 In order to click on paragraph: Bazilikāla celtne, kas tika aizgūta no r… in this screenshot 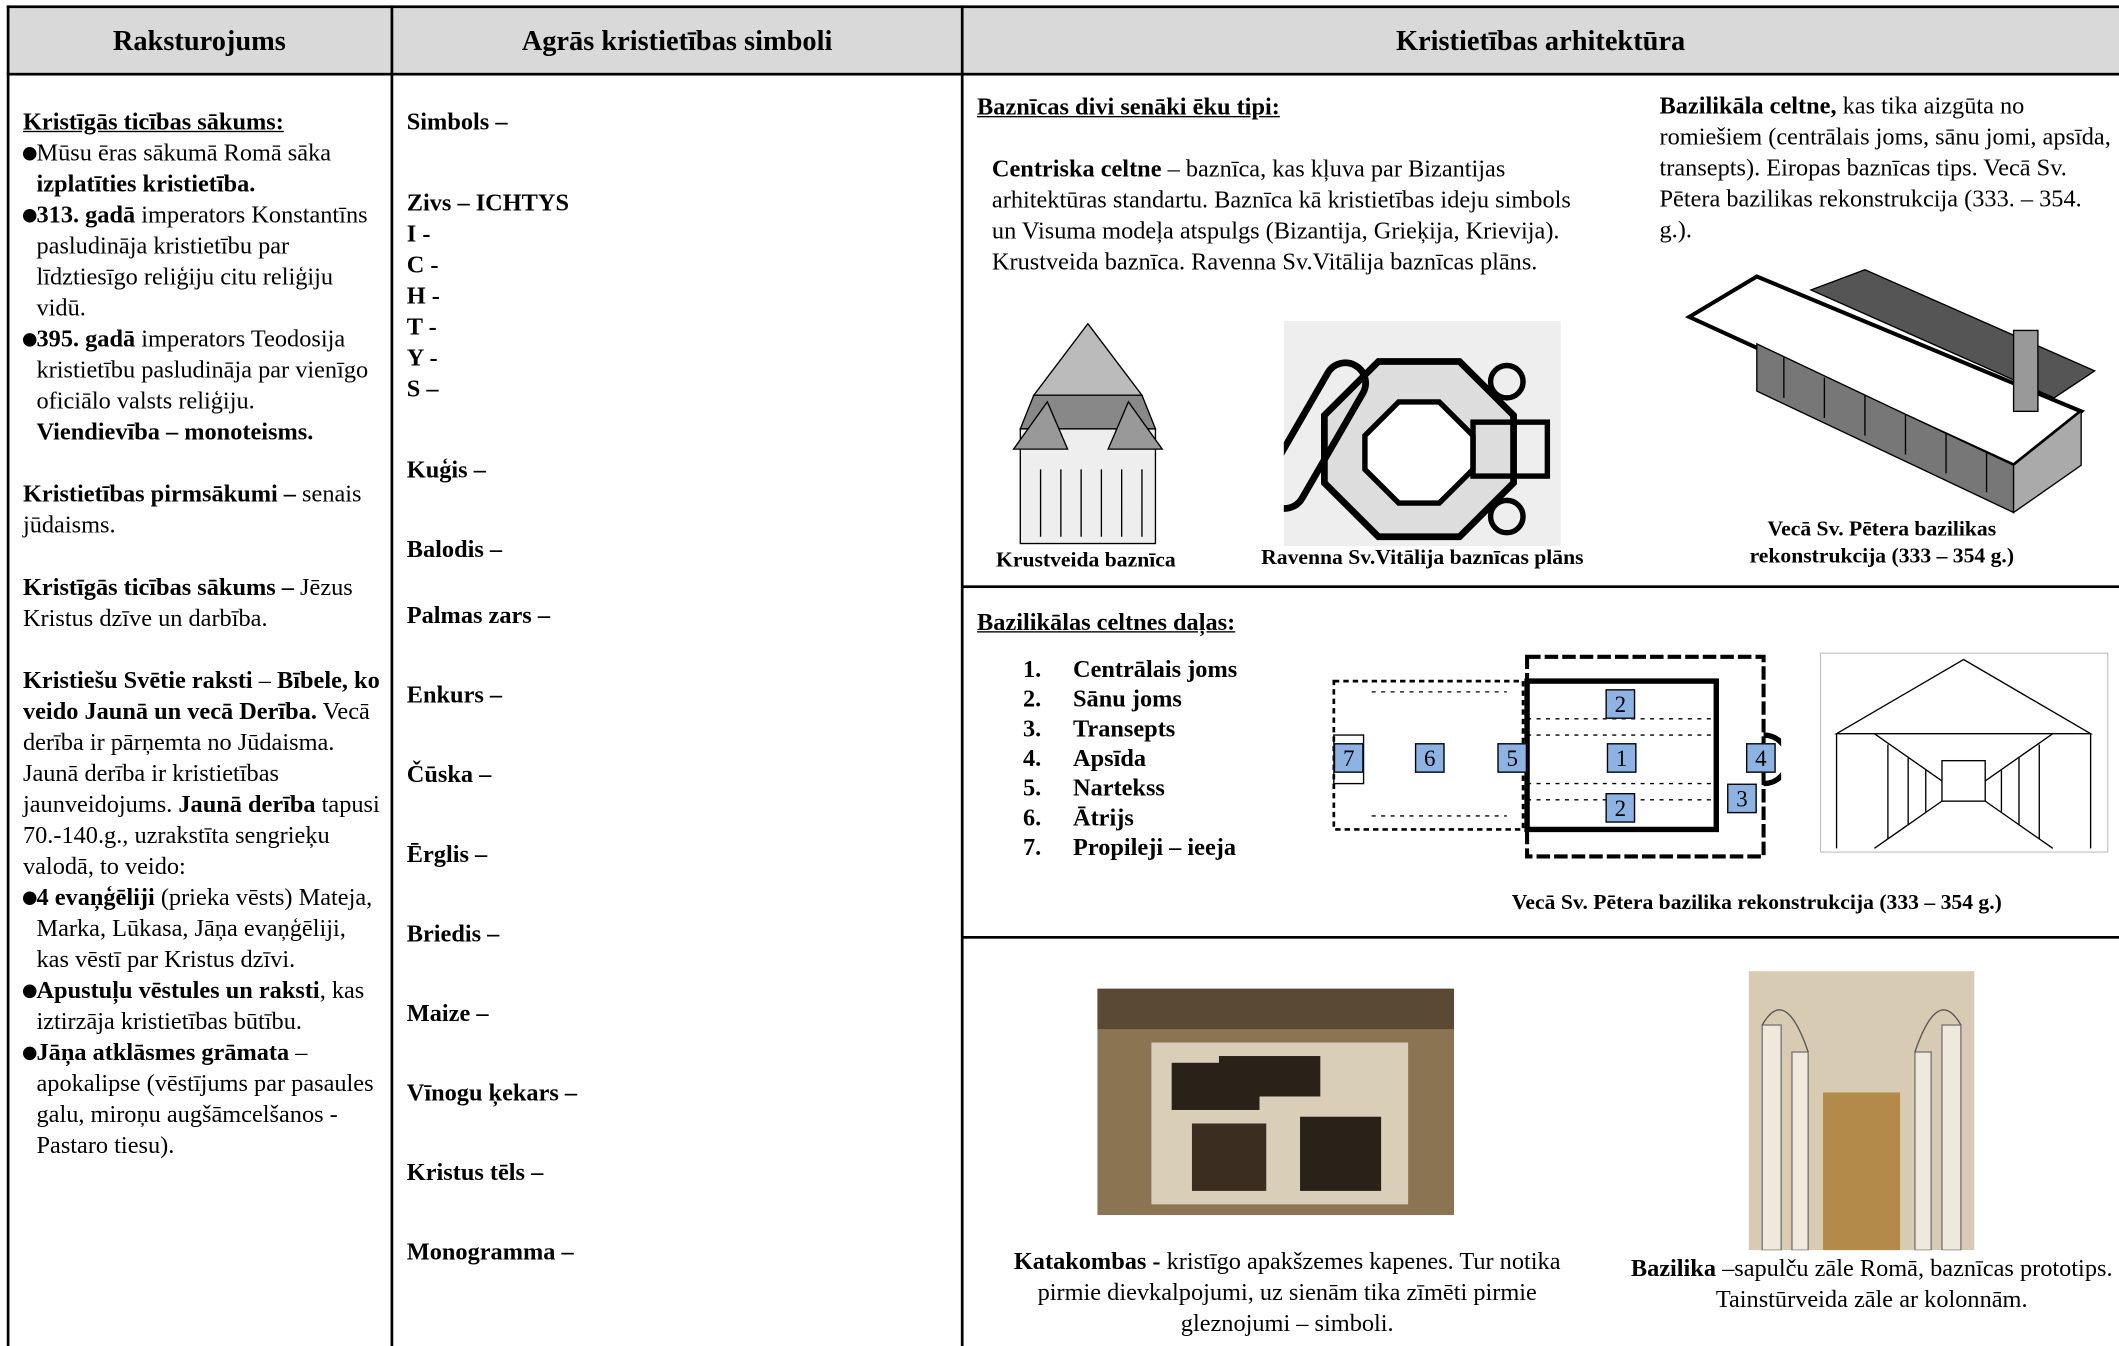, I will do `click(1888, 167)`.